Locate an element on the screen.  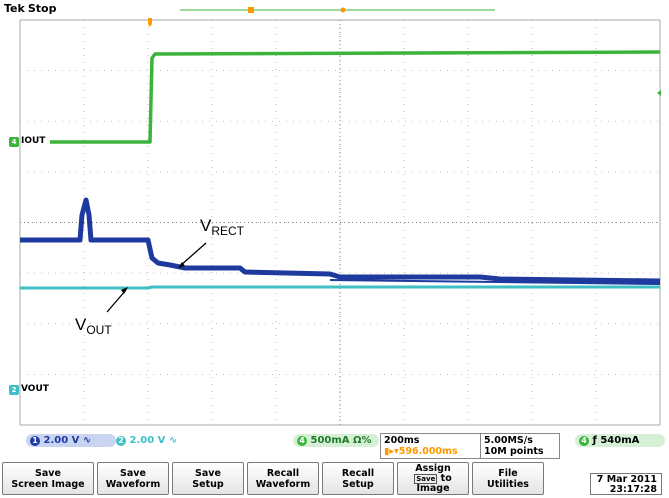
recall-setup-button: Recall Setup is located at coordinates (358, 478).